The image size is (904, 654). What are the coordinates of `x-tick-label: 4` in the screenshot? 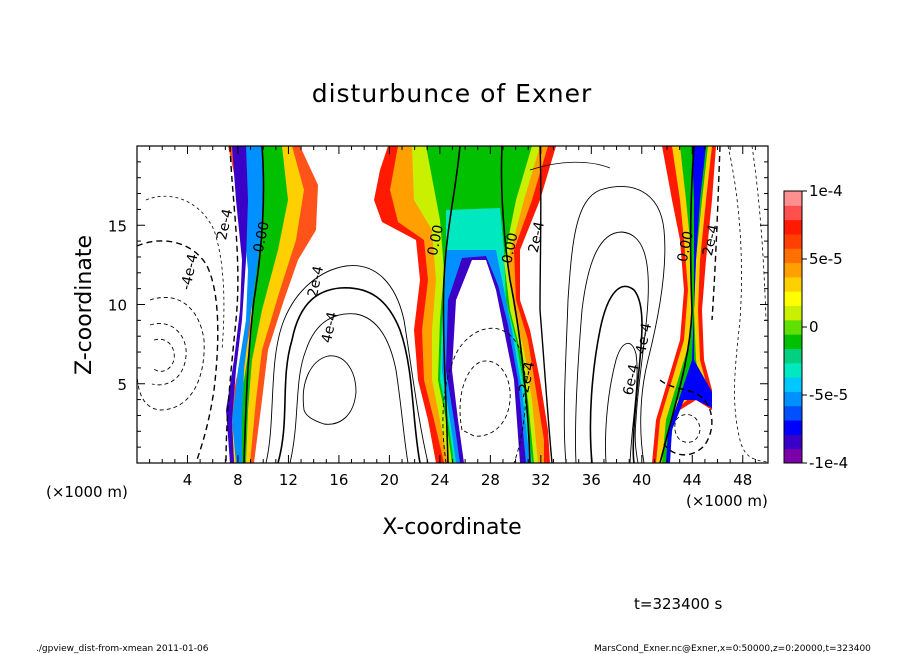 It's located at (188, 480).